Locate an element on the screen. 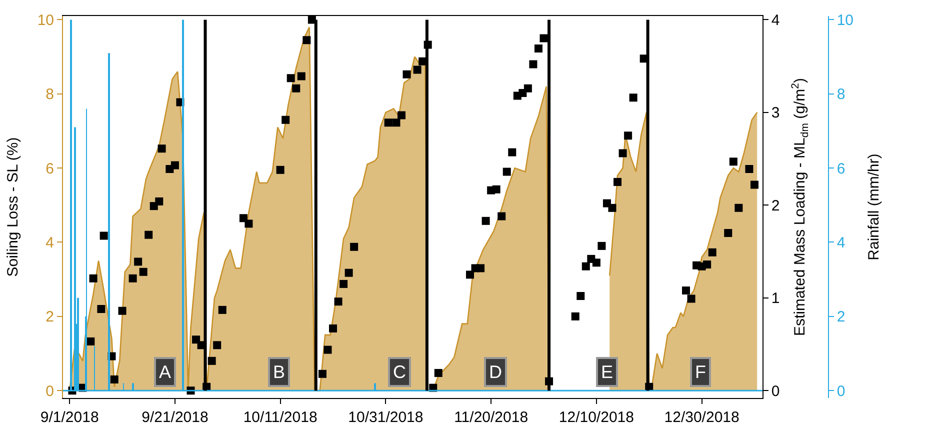  y3-tick-label: 6 is located at coordinates (841, 169).